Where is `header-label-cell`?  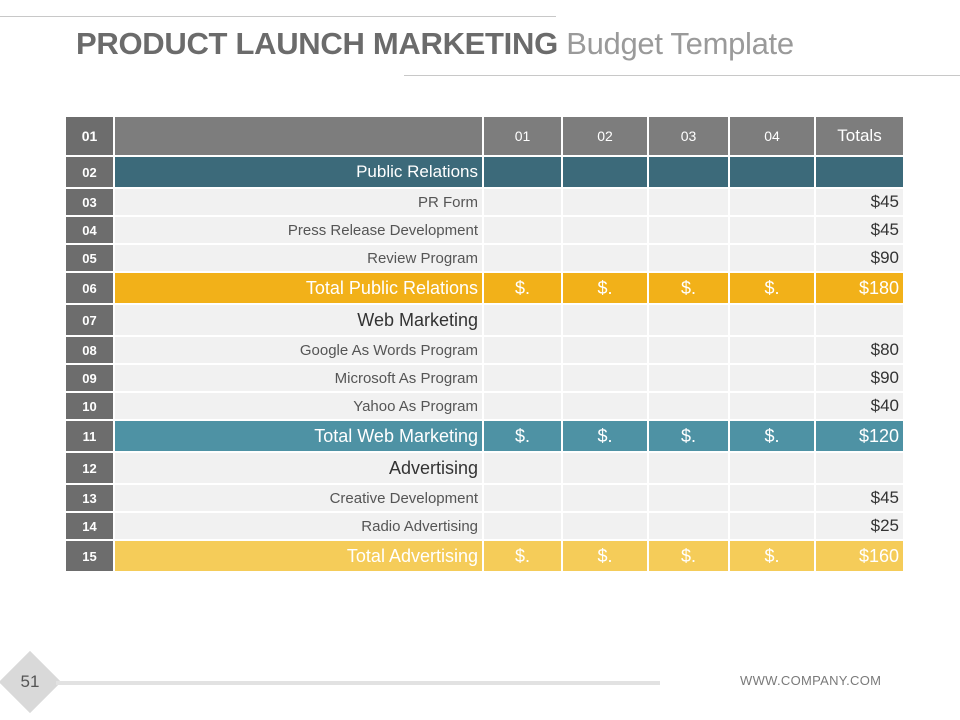 header-label-cell is located at coordinates (298, 136).